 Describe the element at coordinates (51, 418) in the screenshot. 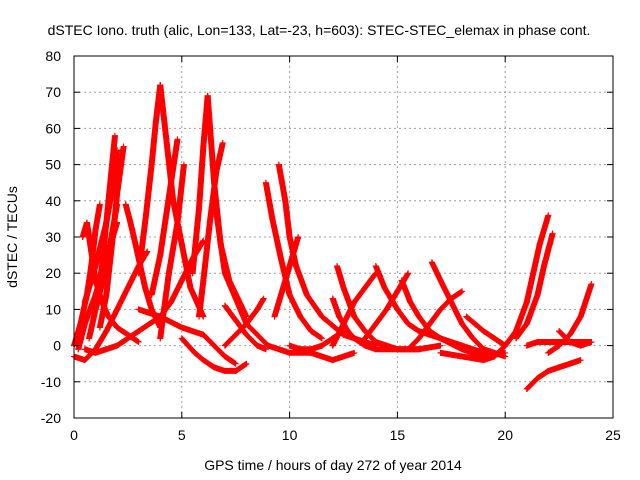

I see `y-tick-label: -20` at that location.